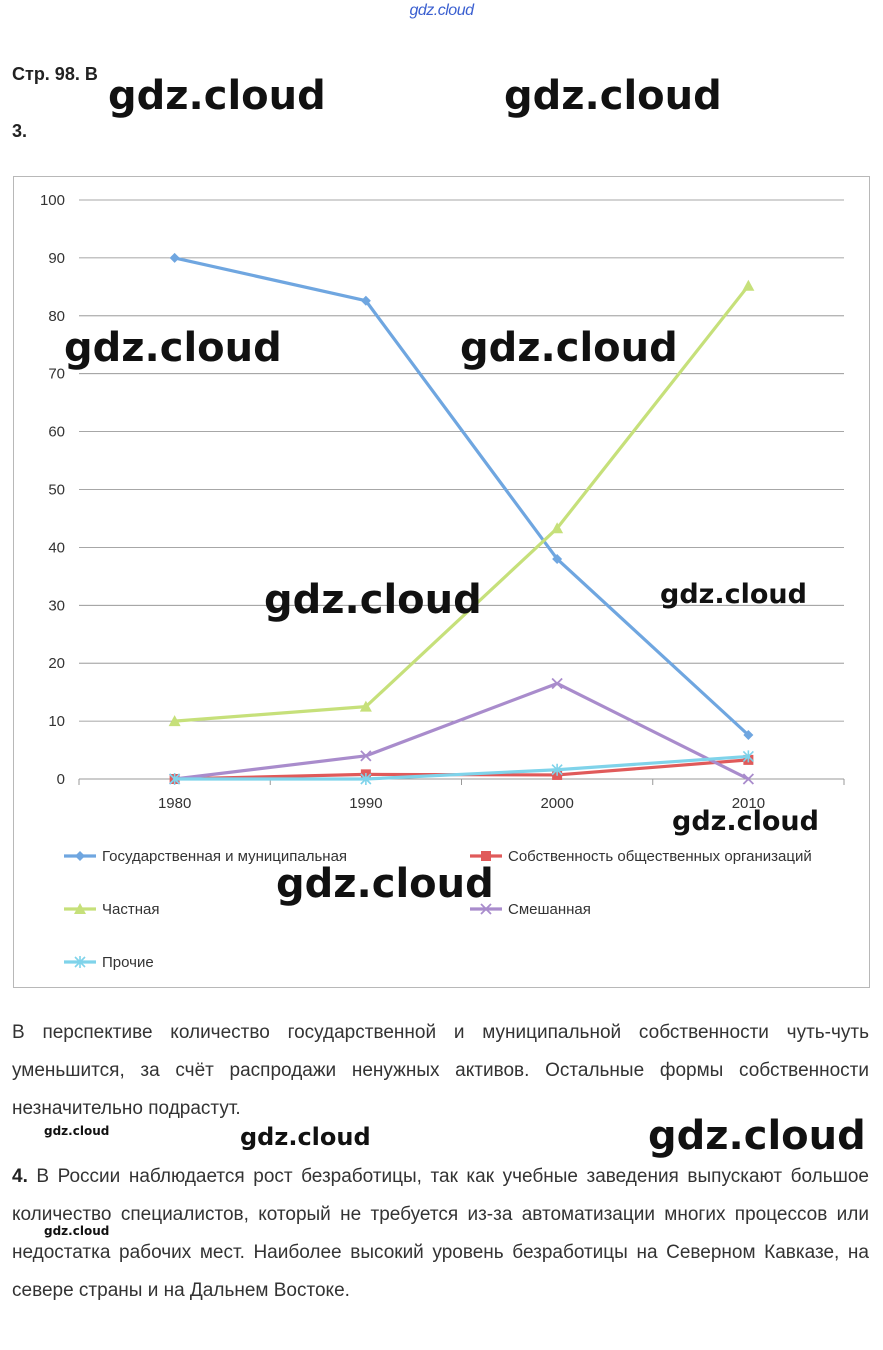 The image size is (883, 1350). What do you see at coordinates (556, 803) in the screenshot?
I see `x-tick-label: 2000` at bounding box center [556, 803].